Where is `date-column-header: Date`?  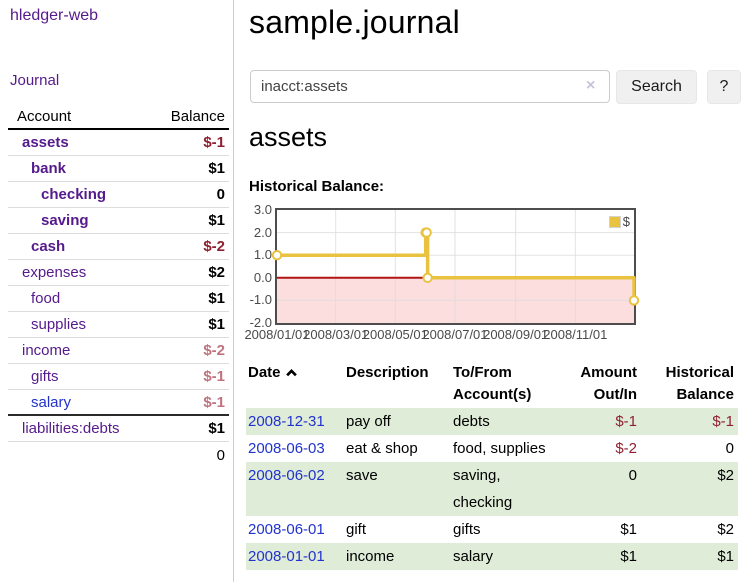 date-column-header: Date is located at coordinates (296, 373).